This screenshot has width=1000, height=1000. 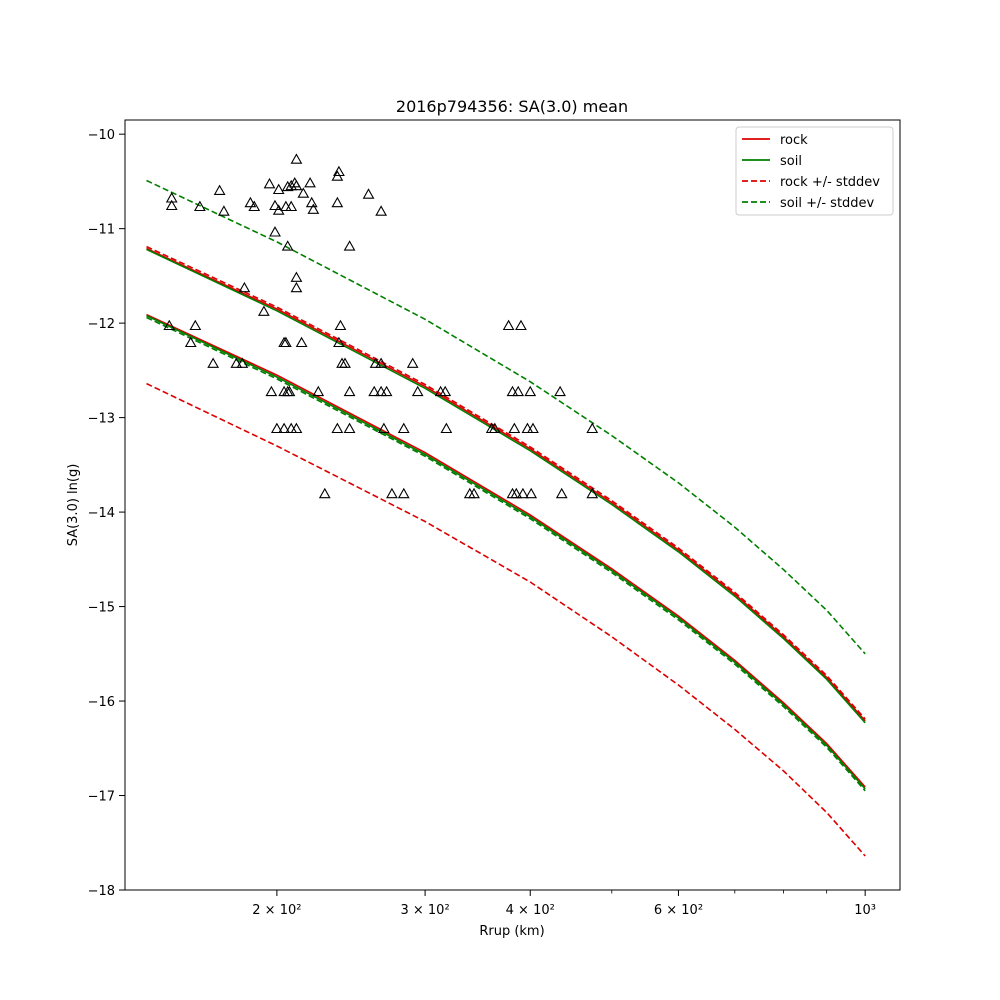 What do you see at coordinates (564, 904) in the screenshot?
I see `x-axis: 2 × 10² 3 × 10² 4 × 10² 6 × 10² 10³` at bounding box center [564, 904].